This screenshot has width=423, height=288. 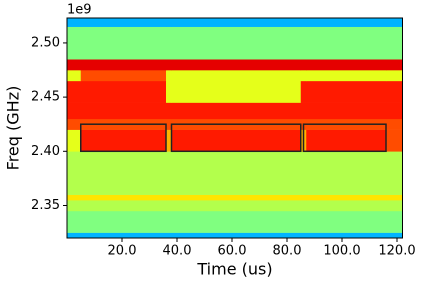 What do you see at coordinates (13, 128) in the screenshot?
I see `y-axis-label: Freq (GHz)` at bounding box center [13, 128].